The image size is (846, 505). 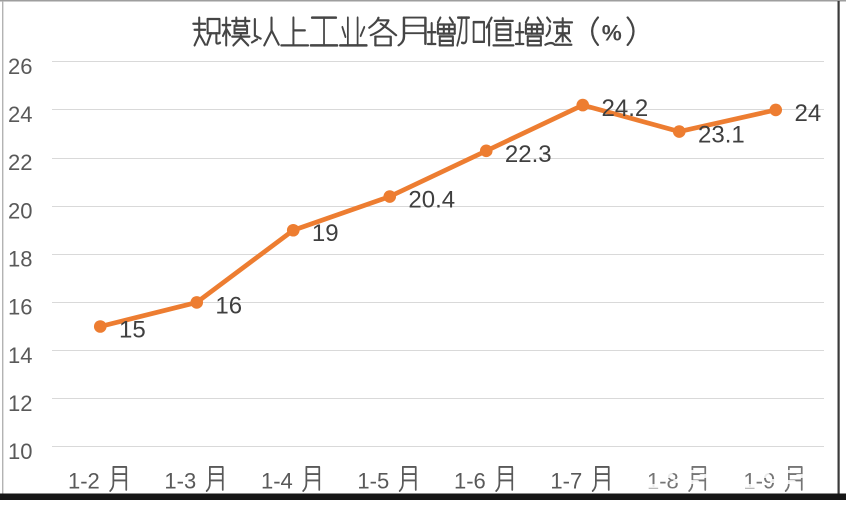 I want to click on svg-text: 19, so click(x=325, y=233).